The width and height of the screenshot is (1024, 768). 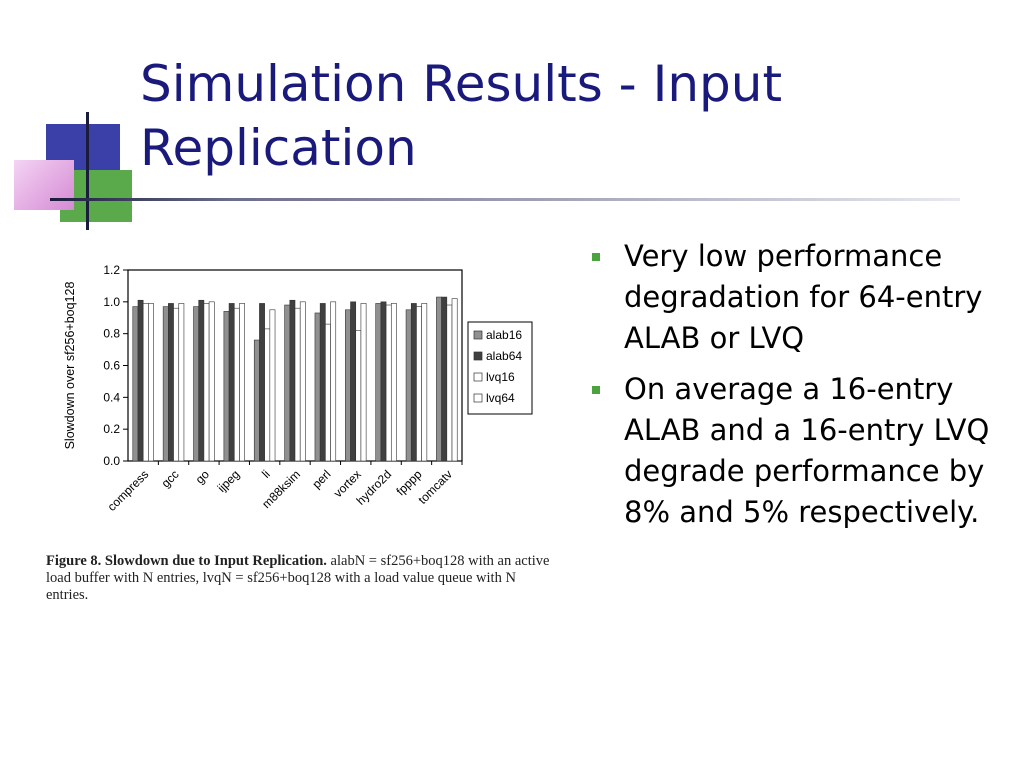 What do you see at coordinates (348, 385) in the screenshot?
I see `bar-alab16-vortex` at bounding box center [348, 385].